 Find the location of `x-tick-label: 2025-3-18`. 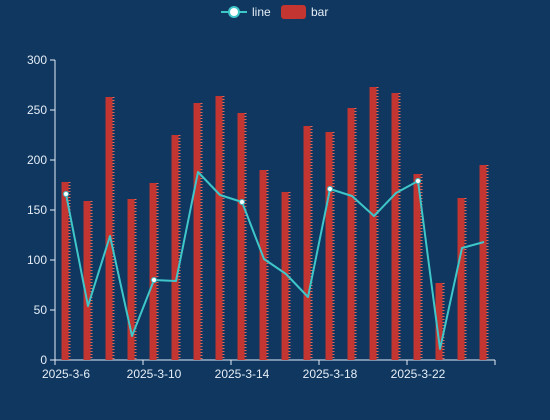

x-tick-label: 2025-3-18 is located at coordinates (330, 374).